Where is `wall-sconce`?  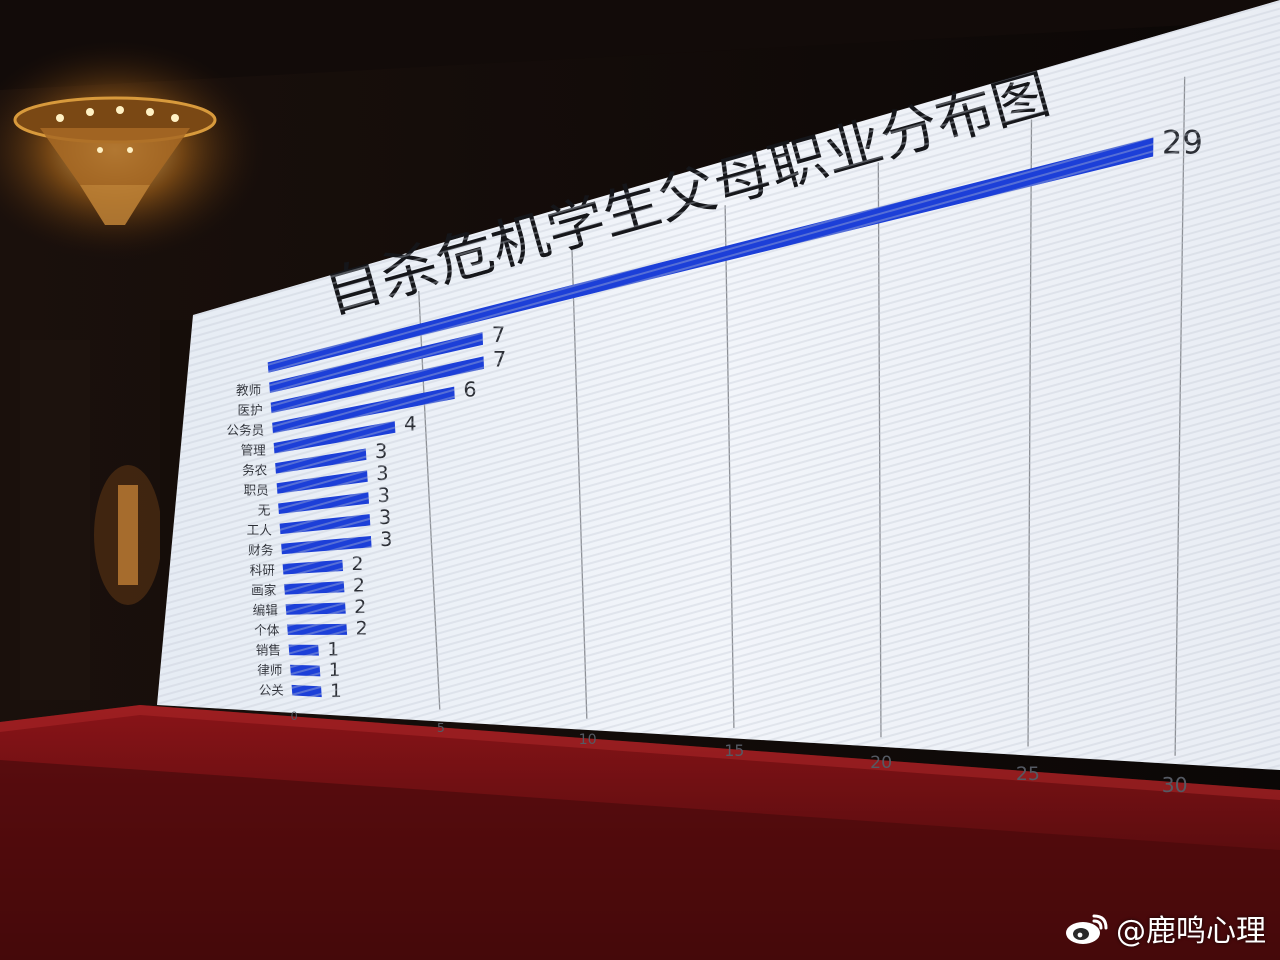
wall-sconce is located at coordinates (128, 535).